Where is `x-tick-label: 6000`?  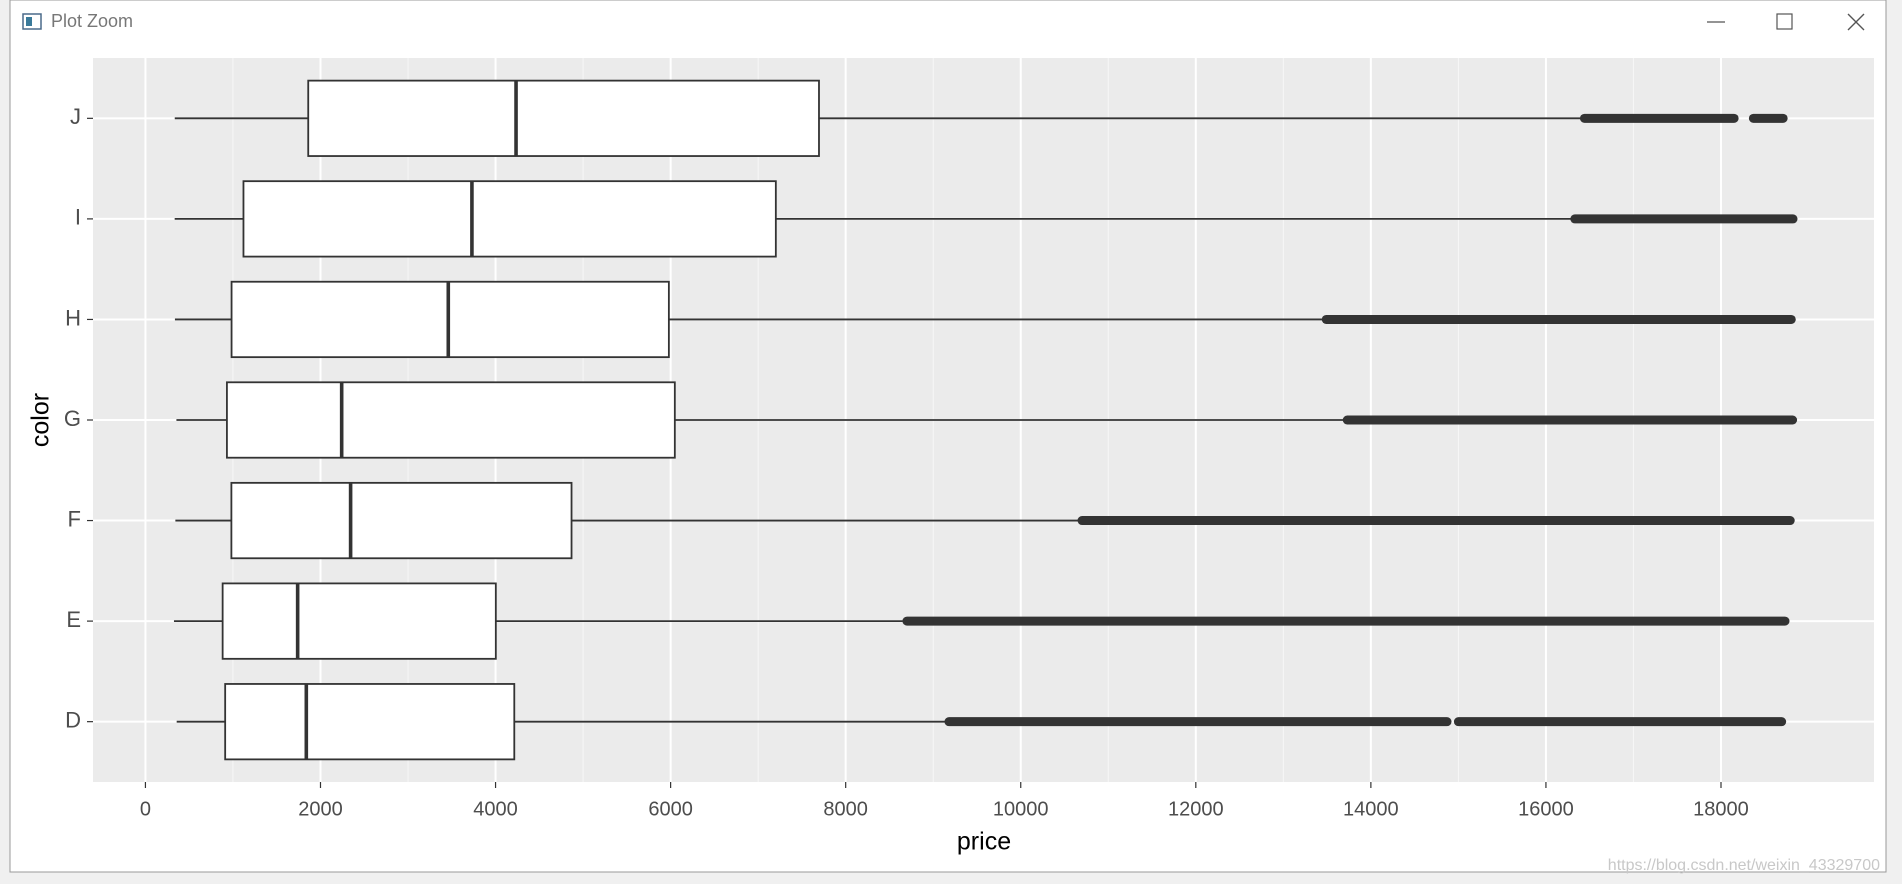
x-tick-label: 6000 is located at coordinates (670, 809).